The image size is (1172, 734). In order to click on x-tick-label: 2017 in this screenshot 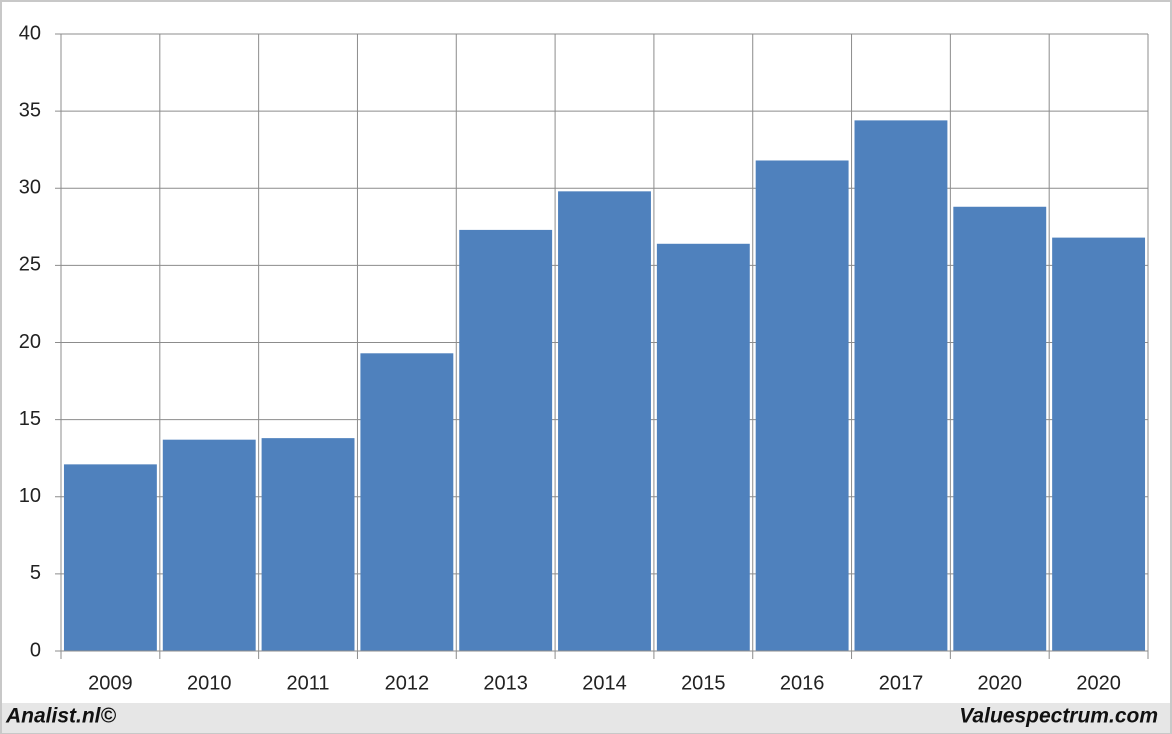, I will do `click(901, 683)`.